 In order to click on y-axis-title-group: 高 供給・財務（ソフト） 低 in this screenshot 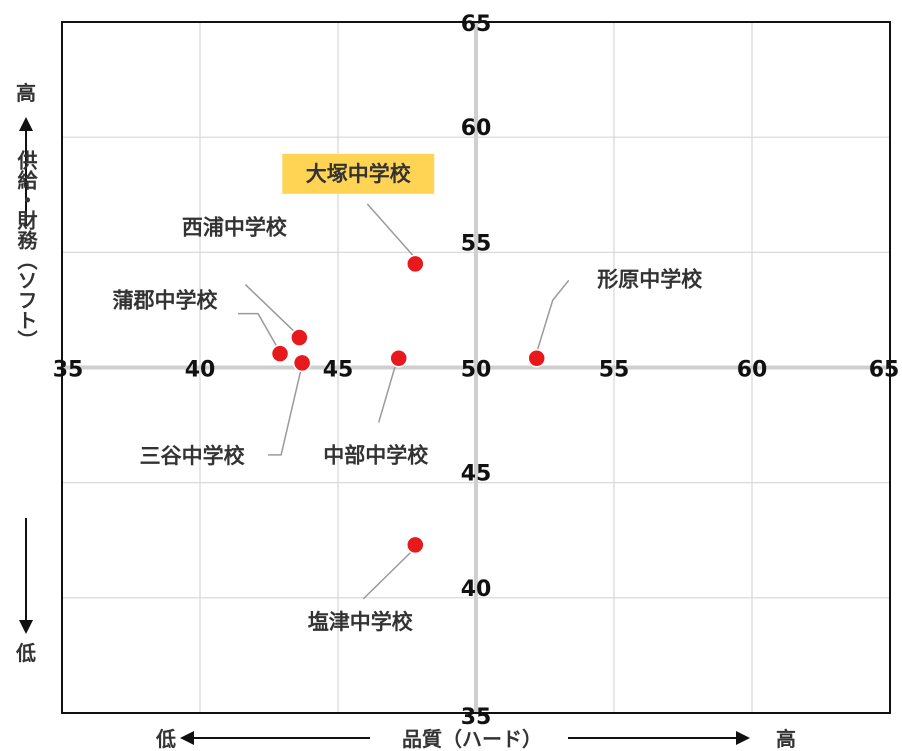, I will do `click(26, 373)`.